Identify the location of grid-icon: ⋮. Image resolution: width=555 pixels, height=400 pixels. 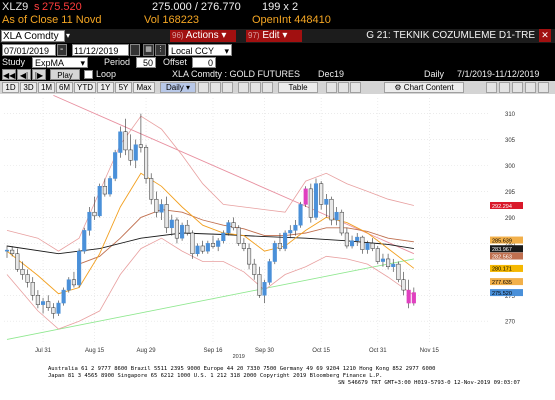
(160, 50).